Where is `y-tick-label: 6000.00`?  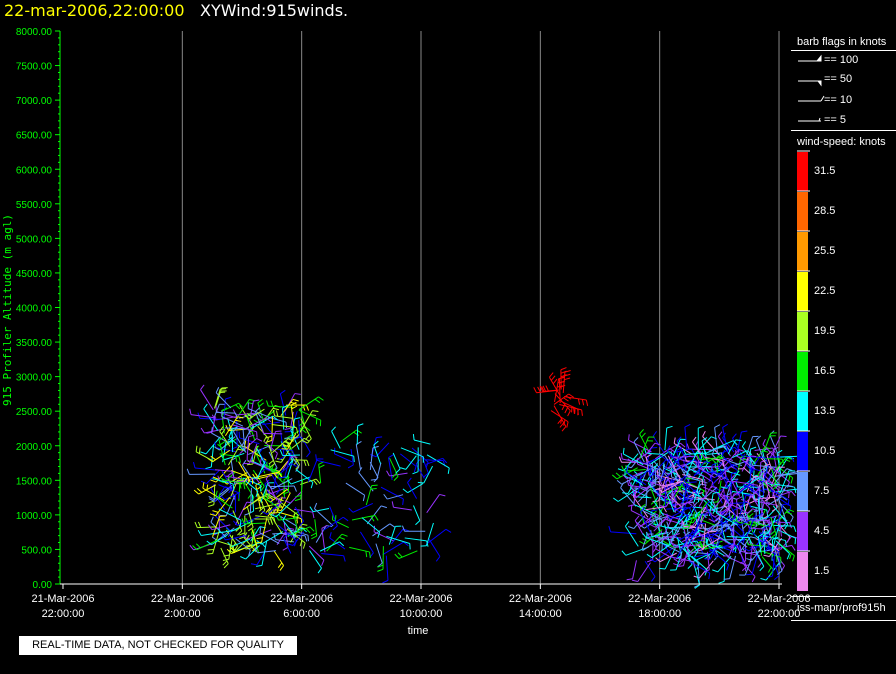
y-tick-label: 6000.00 is located at coordinates (34, 170).